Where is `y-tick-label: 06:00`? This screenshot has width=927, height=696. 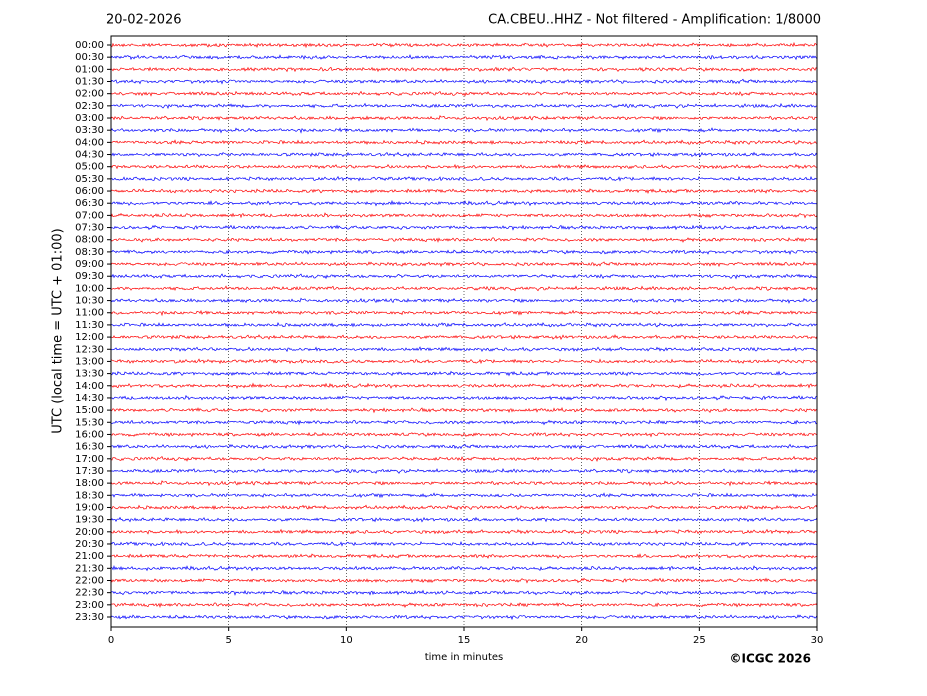 y-tick-label: 06:00 is located at coordinates (89, 191).